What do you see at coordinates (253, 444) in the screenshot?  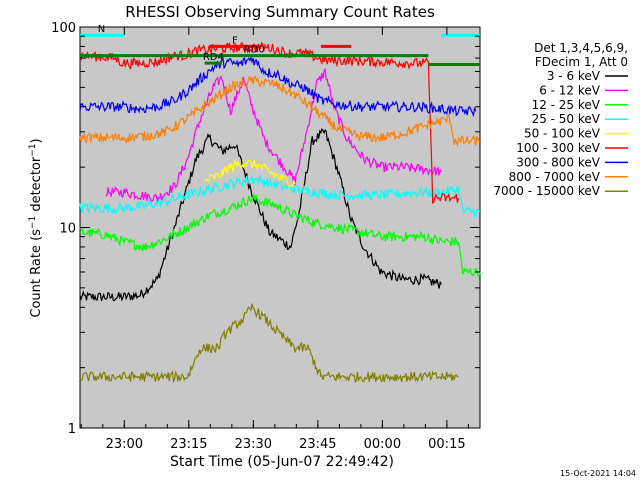 I see `x-tick-label-2: 23:30` at bounding box center [253, 444].